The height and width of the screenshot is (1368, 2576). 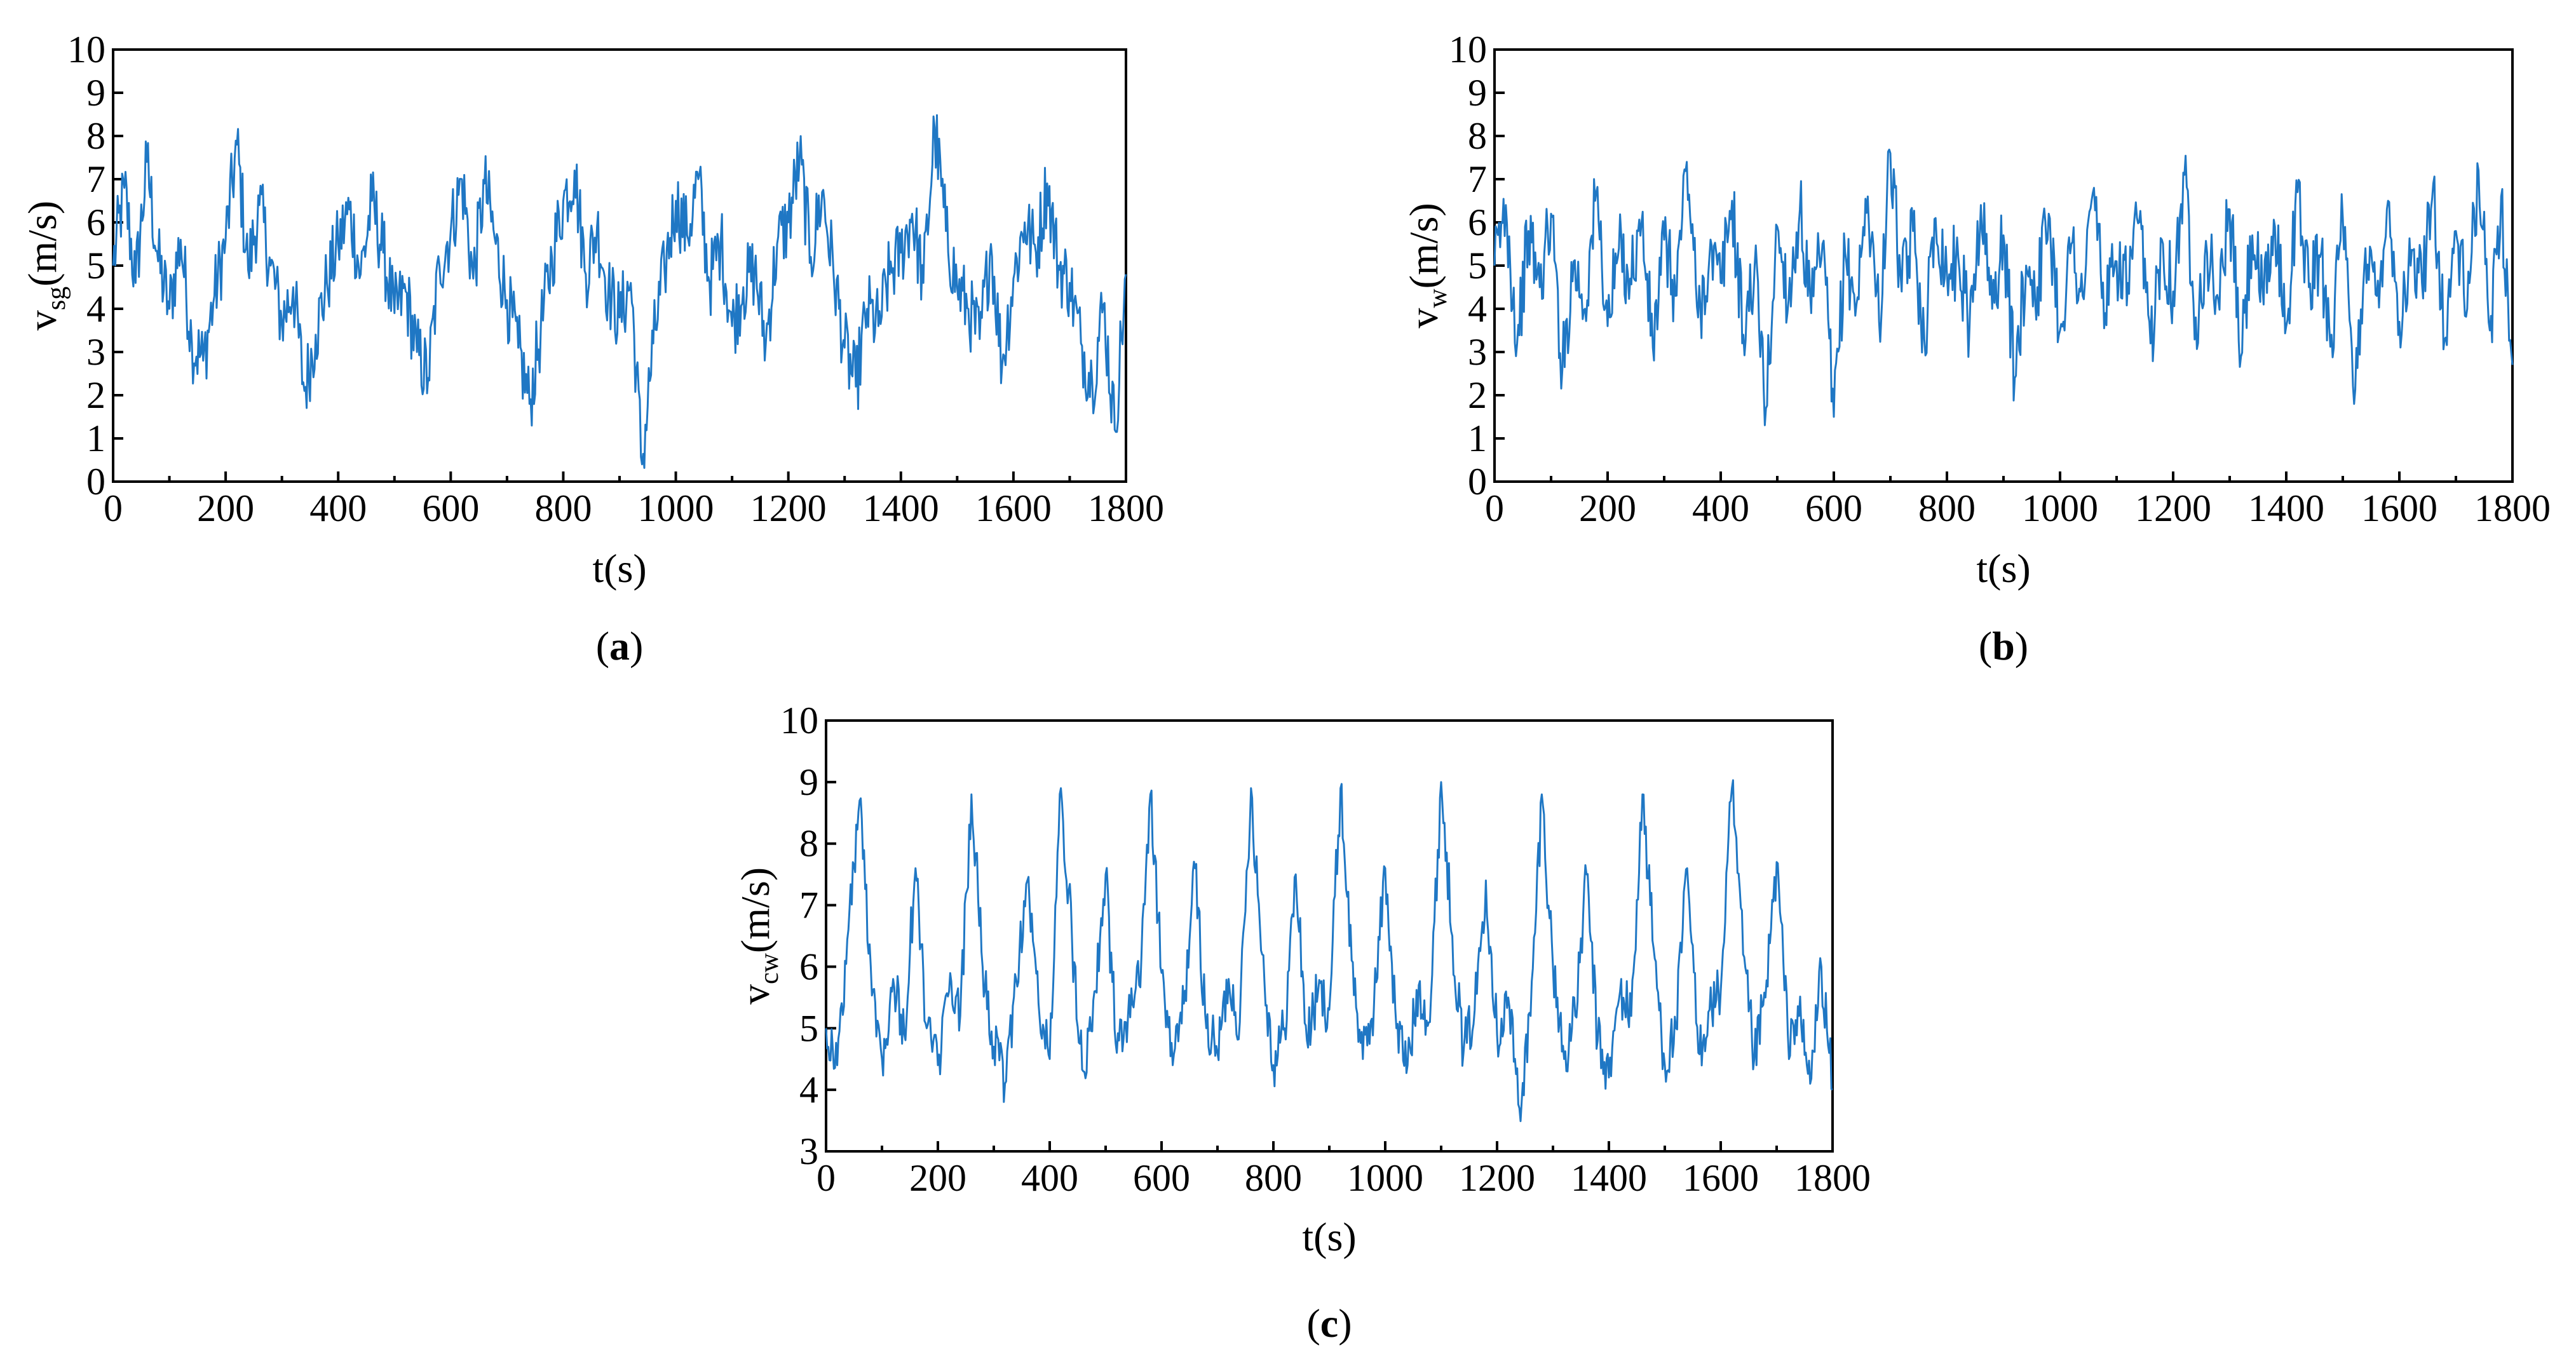 I want to click on y-axis-label: vw(m/s), so click(x=1427, y=266).